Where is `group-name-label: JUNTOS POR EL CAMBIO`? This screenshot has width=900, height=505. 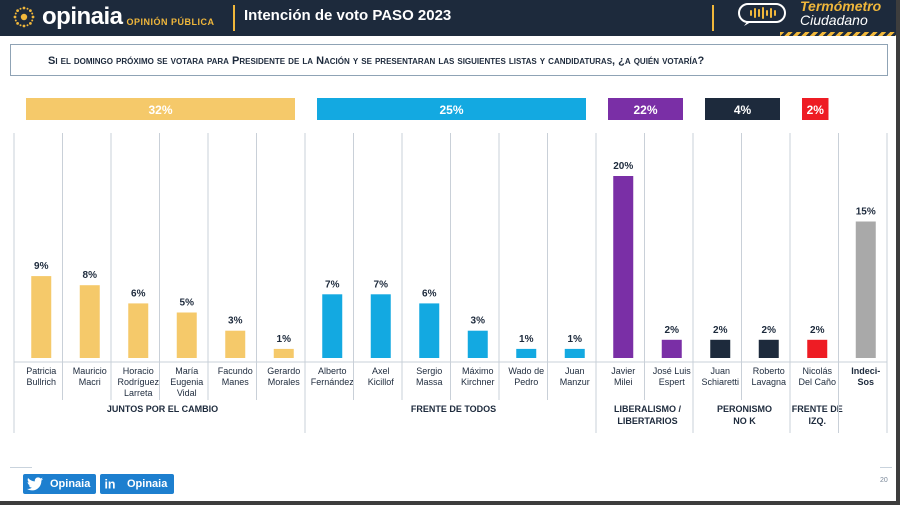
group-name-label: JUNTOS POR EL CAMBIO is located at coordinates (162, 409).